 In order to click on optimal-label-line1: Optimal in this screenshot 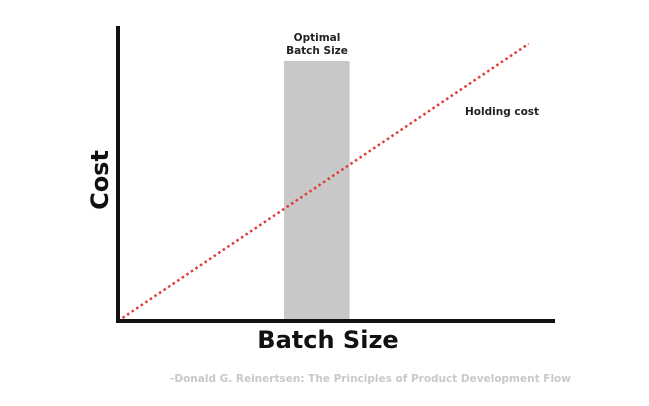, I will do `click(317, 38)`.